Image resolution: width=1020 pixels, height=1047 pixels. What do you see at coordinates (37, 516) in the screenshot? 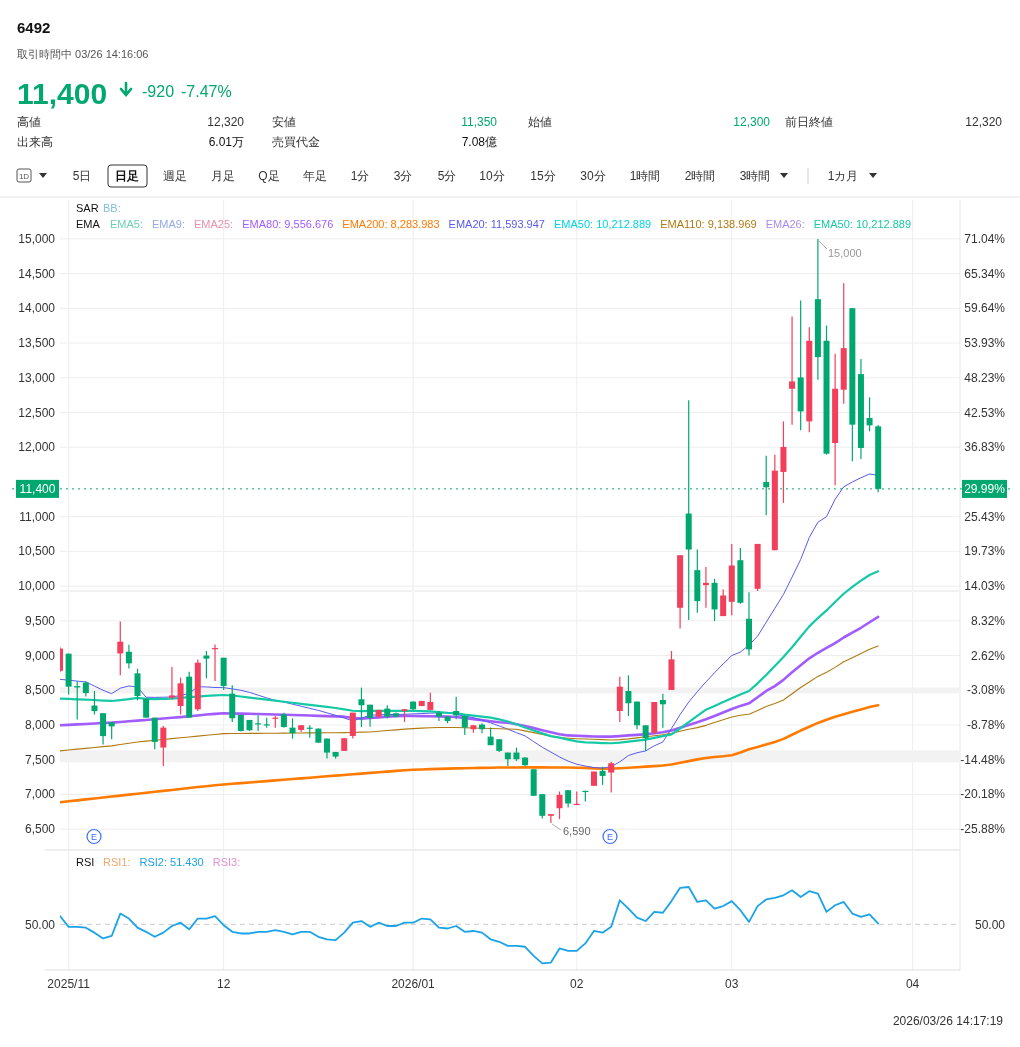
I see `y-tick-label: 11,000` at bounding box center [37, 516].